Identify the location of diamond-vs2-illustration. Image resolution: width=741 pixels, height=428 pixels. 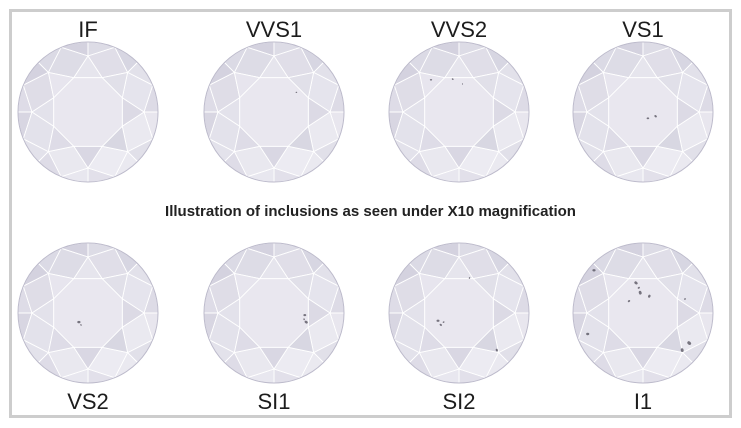
(88, 313).